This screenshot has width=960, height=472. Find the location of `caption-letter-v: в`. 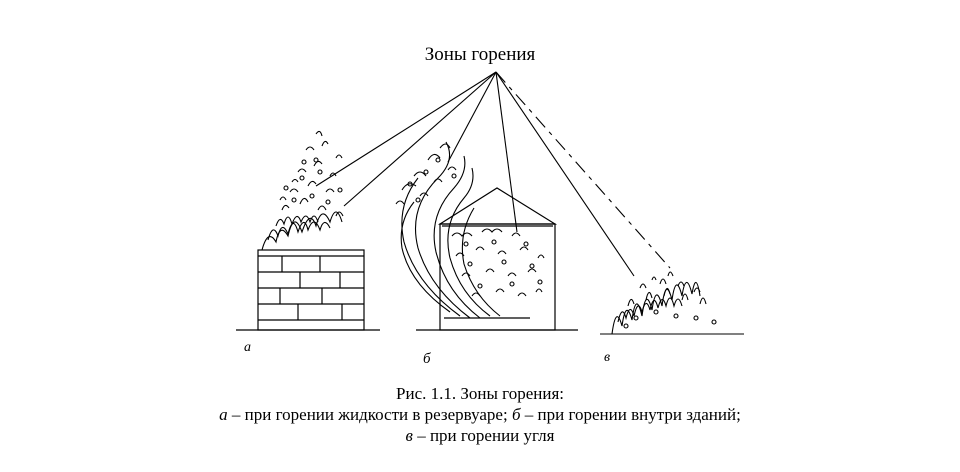

caption-letter-v: в is located at coordinates (409, 435).